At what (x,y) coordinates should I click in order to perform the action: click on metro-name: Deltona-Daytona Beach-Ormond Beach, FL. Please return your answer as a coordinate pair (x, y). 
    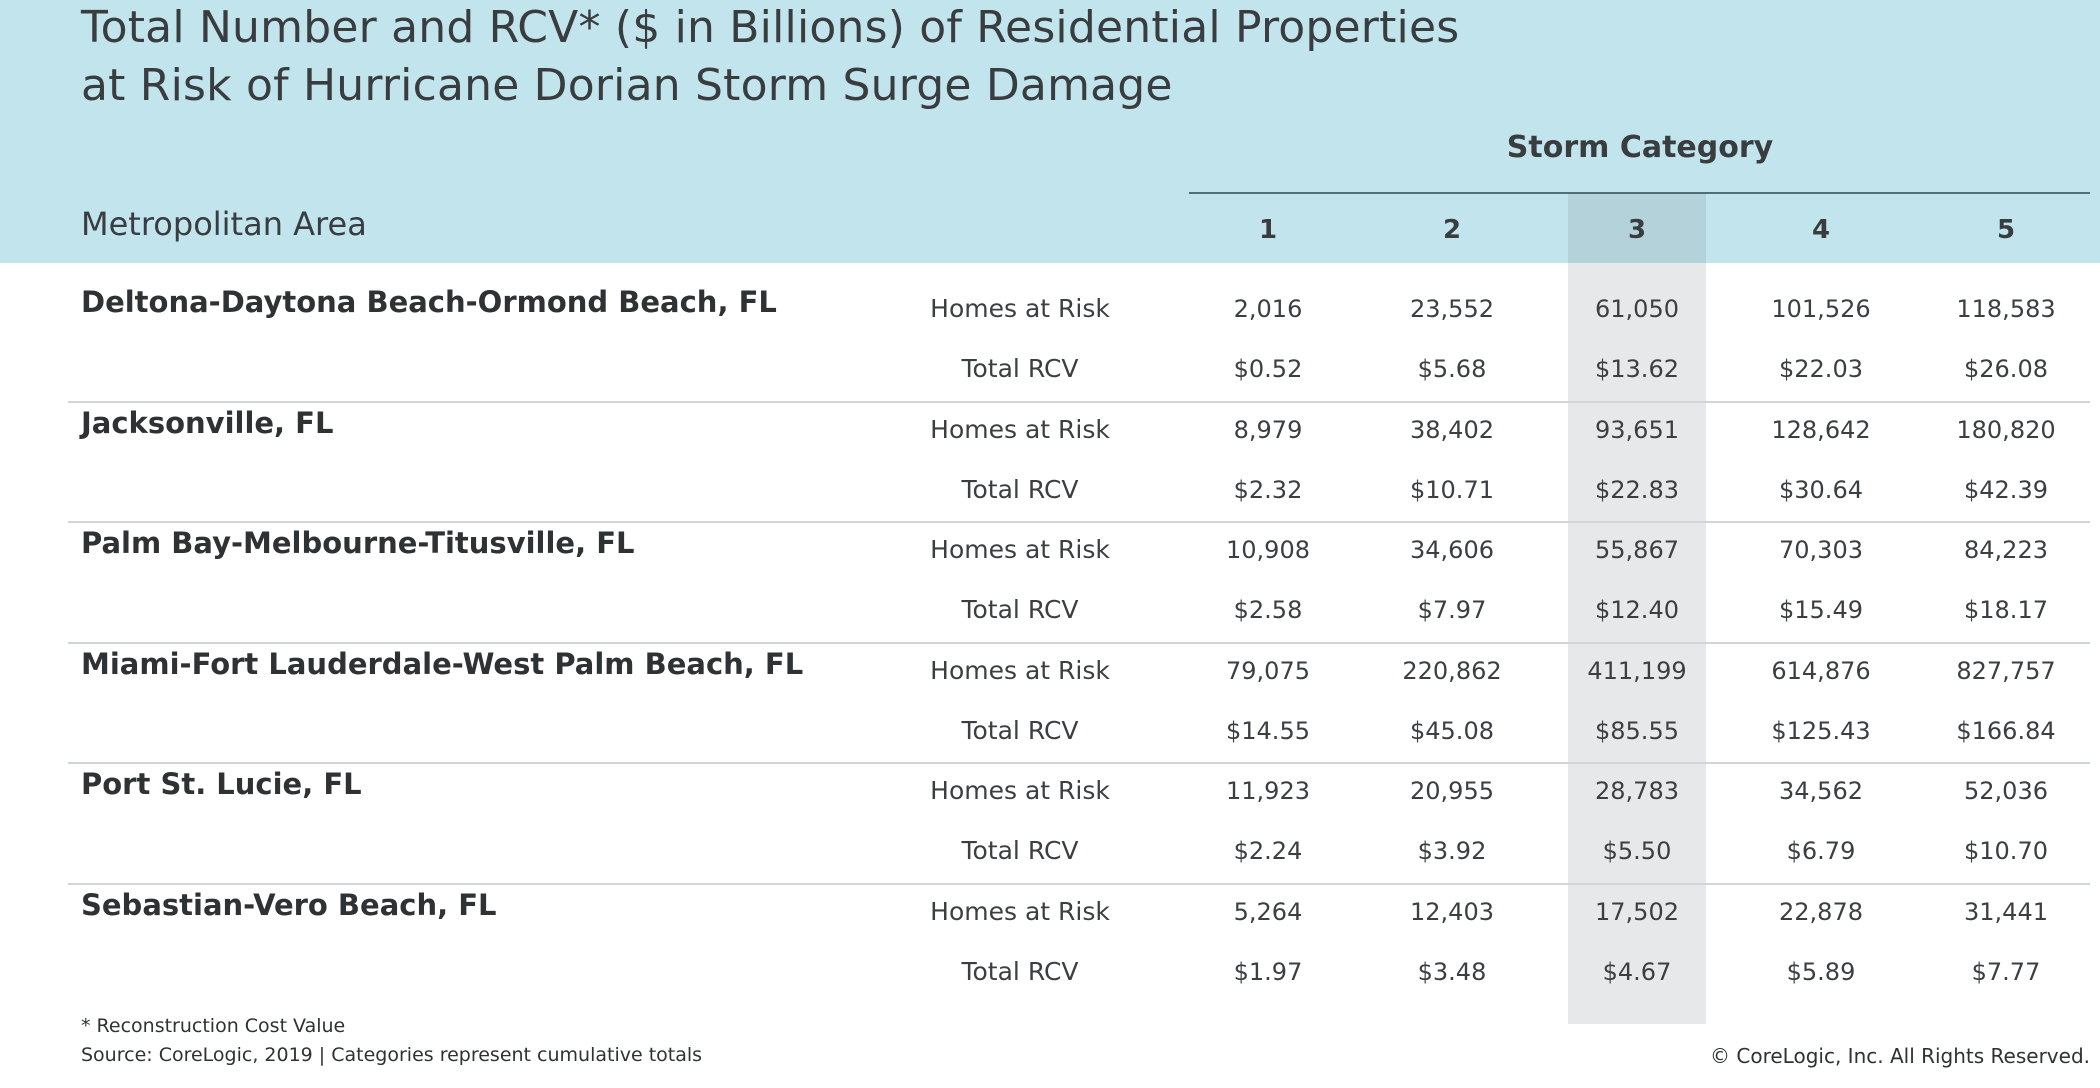
    Looking at the image, I should click on (429, 302).